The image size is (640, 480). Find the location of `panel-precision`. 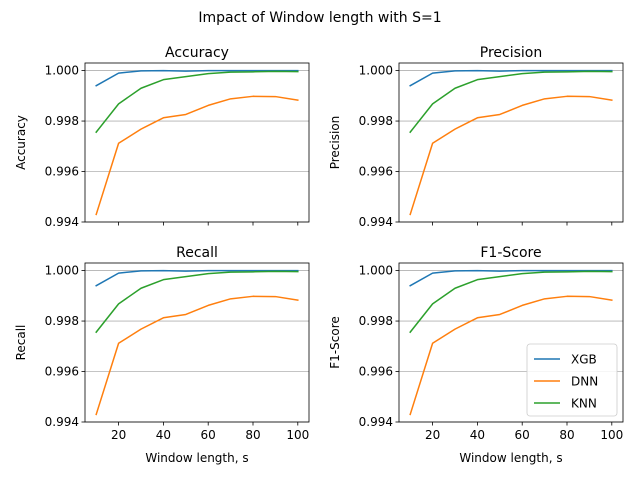

panel-precision is located at coordinates (509, 144).